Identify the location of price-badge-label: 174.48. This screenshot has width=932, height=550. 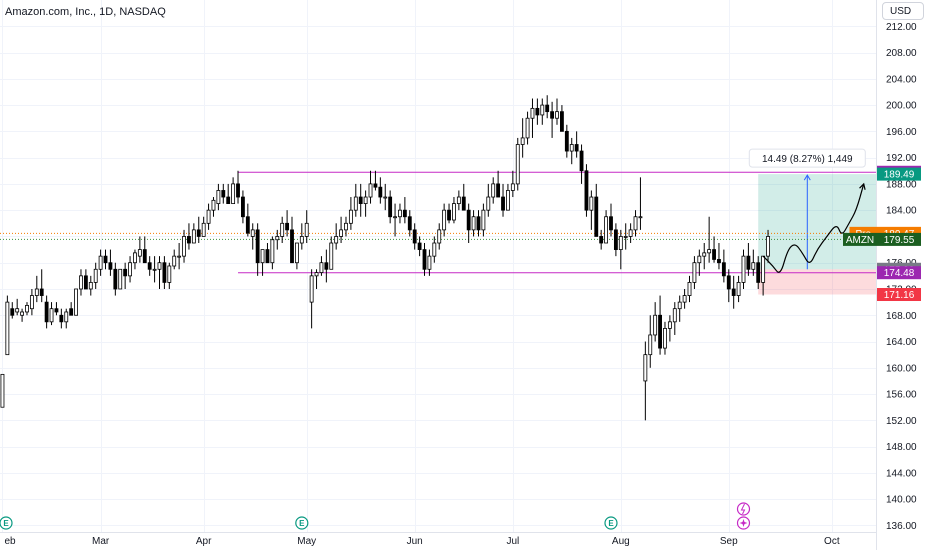
(899, 273).